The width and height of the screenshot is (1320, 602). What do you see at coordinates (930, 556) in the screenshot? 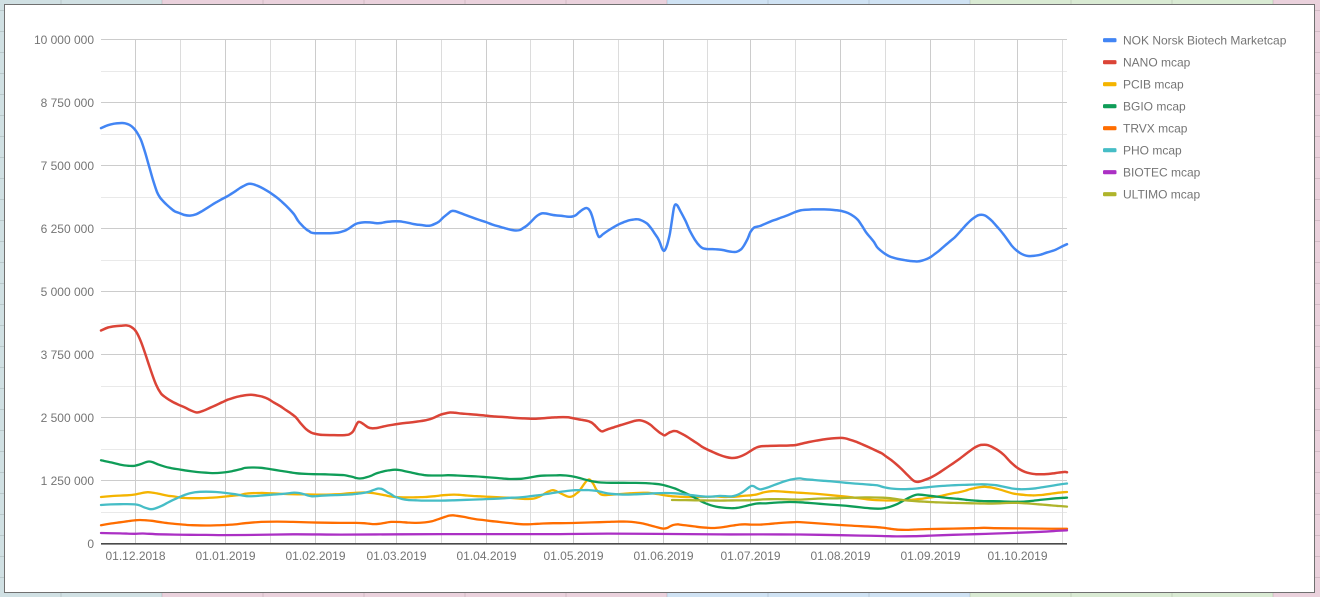
I see `svg-text: 01.09.2019` at bounding box center [930, 556].